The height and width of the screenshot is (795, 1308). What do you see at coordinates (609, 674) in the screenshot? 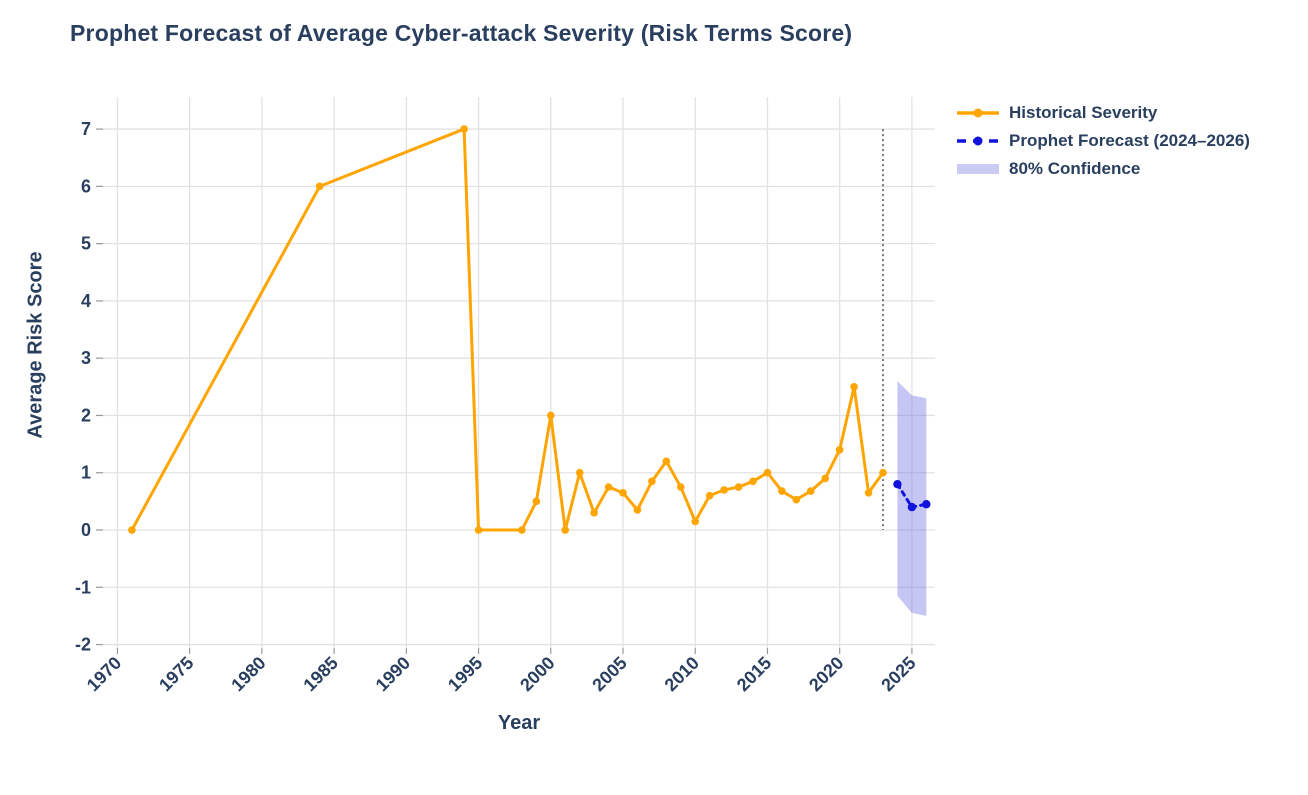
I see `x-tick-label: 2005` at bounding box center [609, 674].